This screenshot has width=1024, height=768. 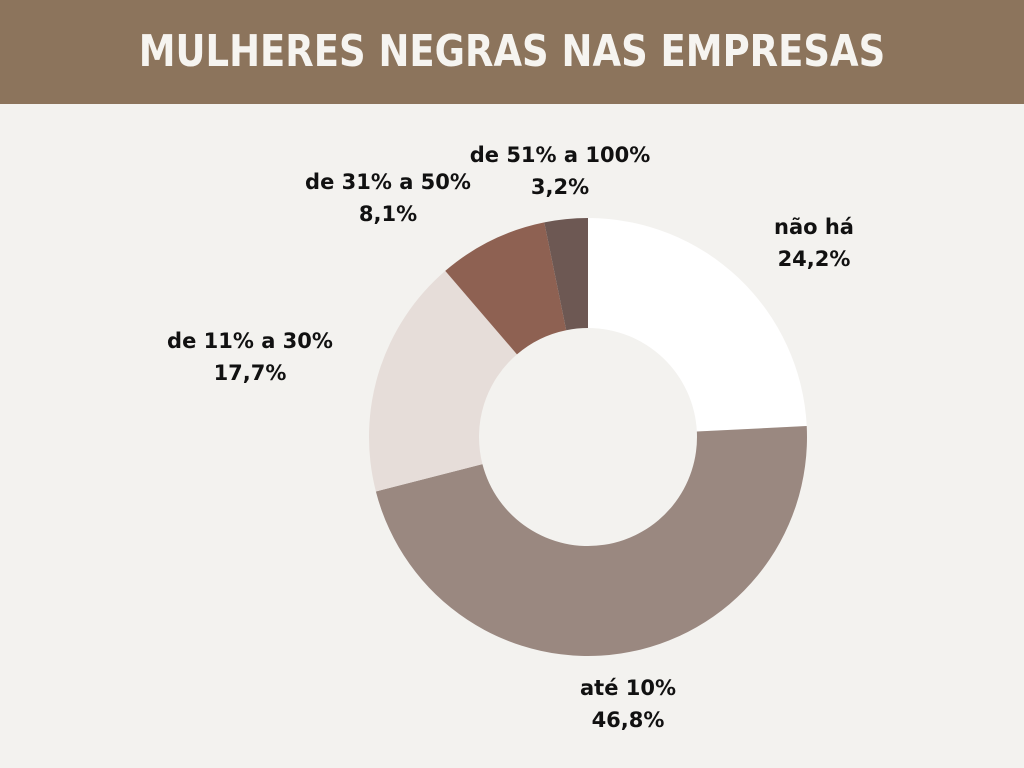 I want to click on slice-value-11-30: 17,7%, so click(x=250, y=373).